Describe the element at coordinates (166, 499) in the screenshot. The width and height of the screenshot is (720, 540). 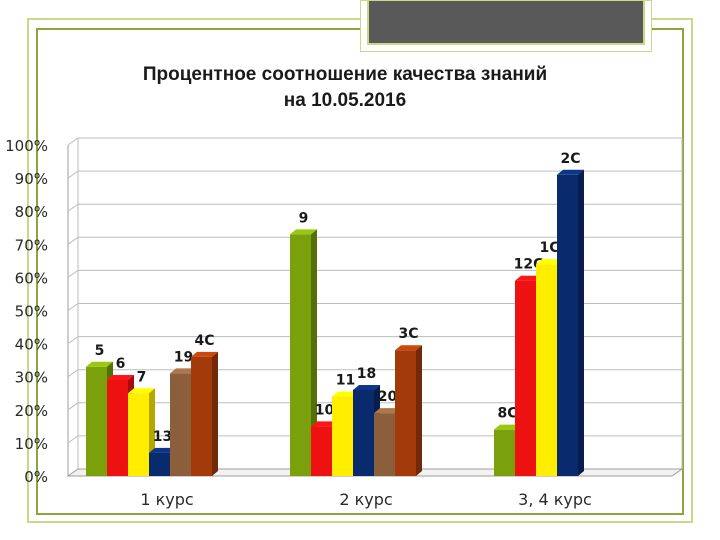
I see `x-category-label: 1 курс` at that location.